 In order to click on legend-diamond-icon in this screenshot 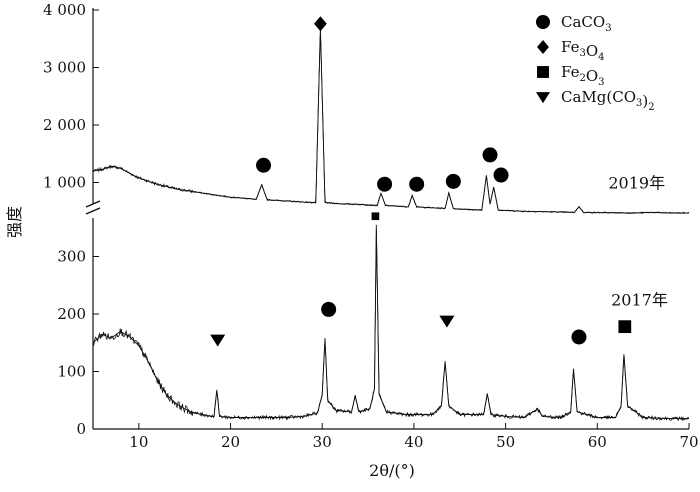, I will do `click(543, 47)`.